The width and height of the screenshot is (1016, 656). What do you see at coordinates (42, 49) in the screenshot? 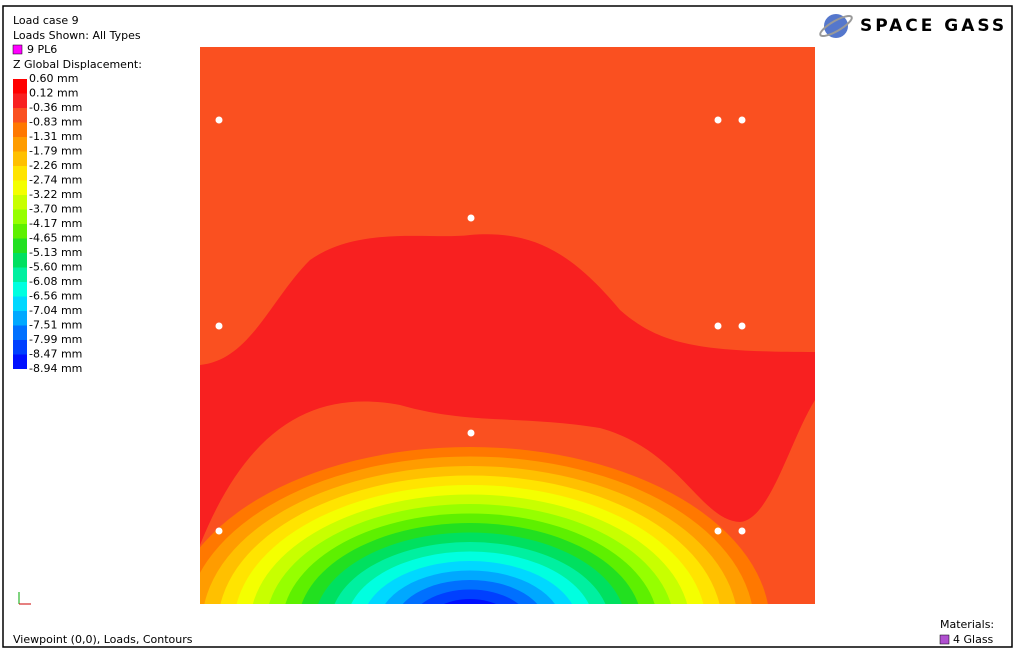
I see `load-item: 9 PL6` at bounding box center [42, 49].